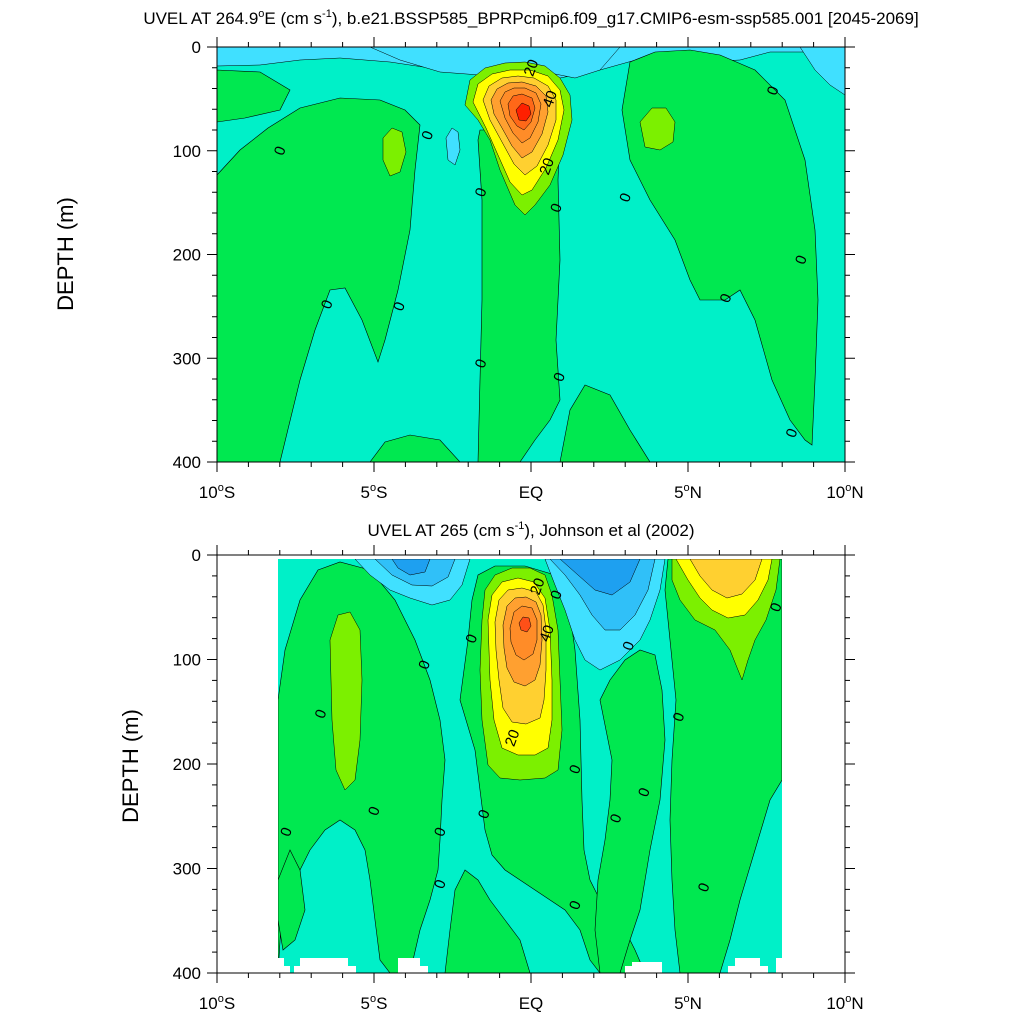 The image size is (1024, 1024). I want to click on top-euc-core, so click(523, 112).